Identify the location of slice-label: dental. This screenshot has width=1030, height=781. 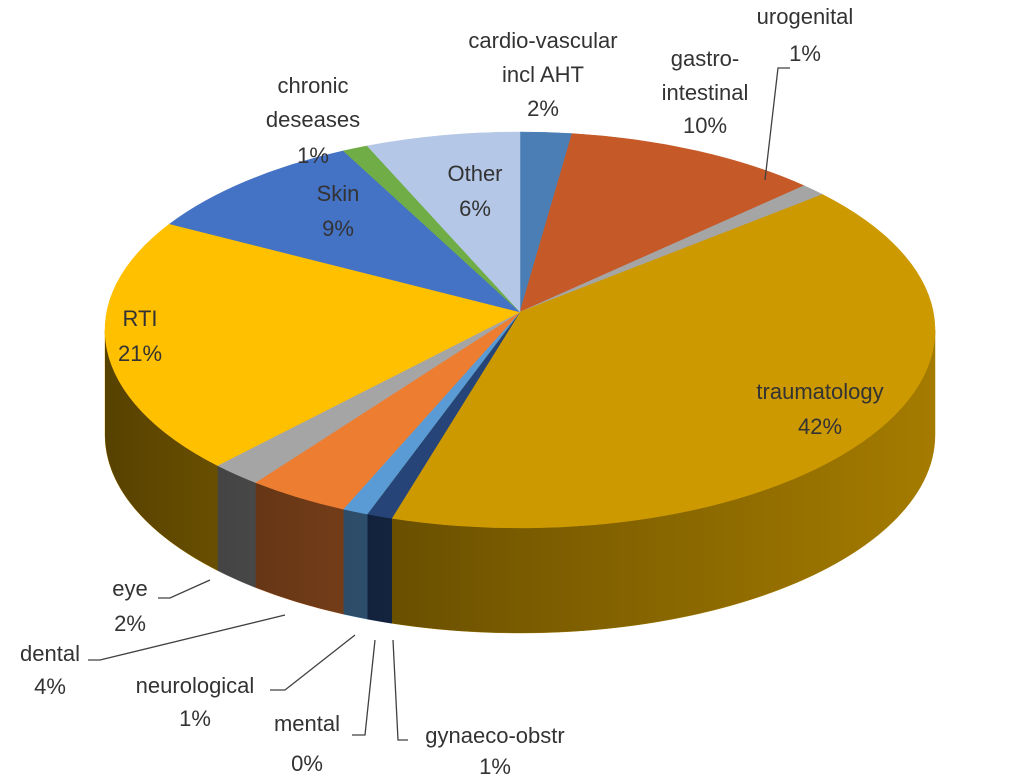
(50, 653).